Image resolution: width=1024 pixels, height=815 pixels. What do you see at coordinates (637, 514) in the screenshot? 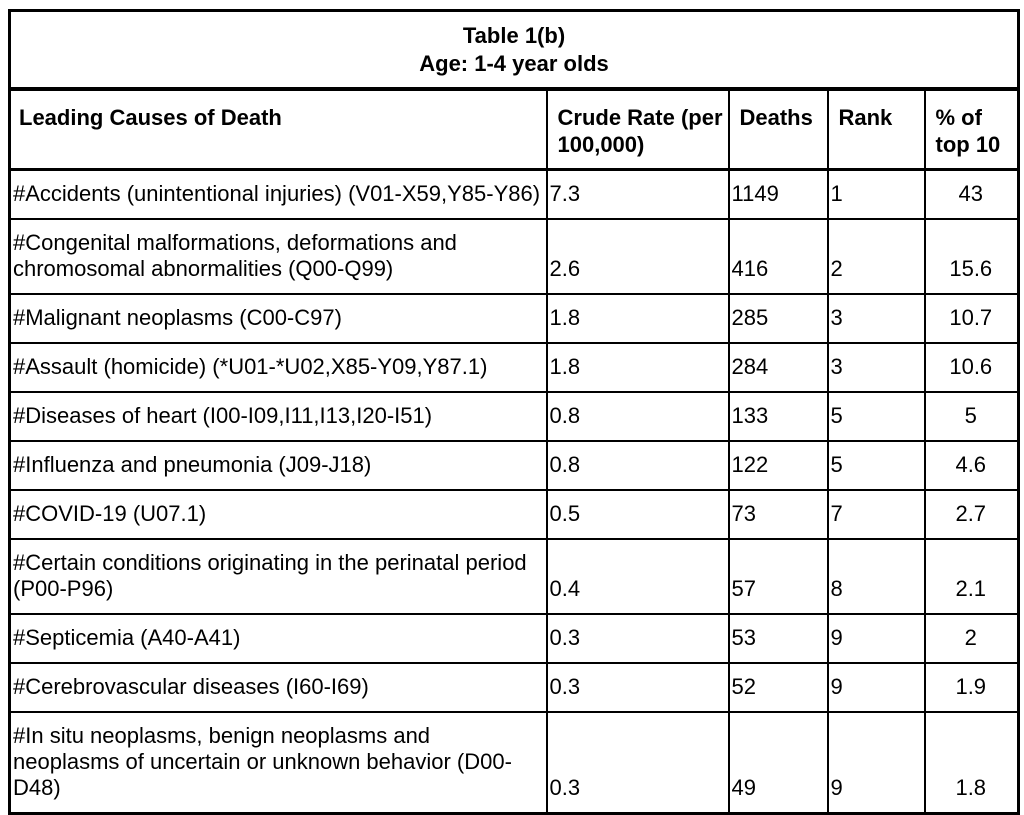
I see `crude-rate-cell: 0.5` at bounding box center [637, 514].